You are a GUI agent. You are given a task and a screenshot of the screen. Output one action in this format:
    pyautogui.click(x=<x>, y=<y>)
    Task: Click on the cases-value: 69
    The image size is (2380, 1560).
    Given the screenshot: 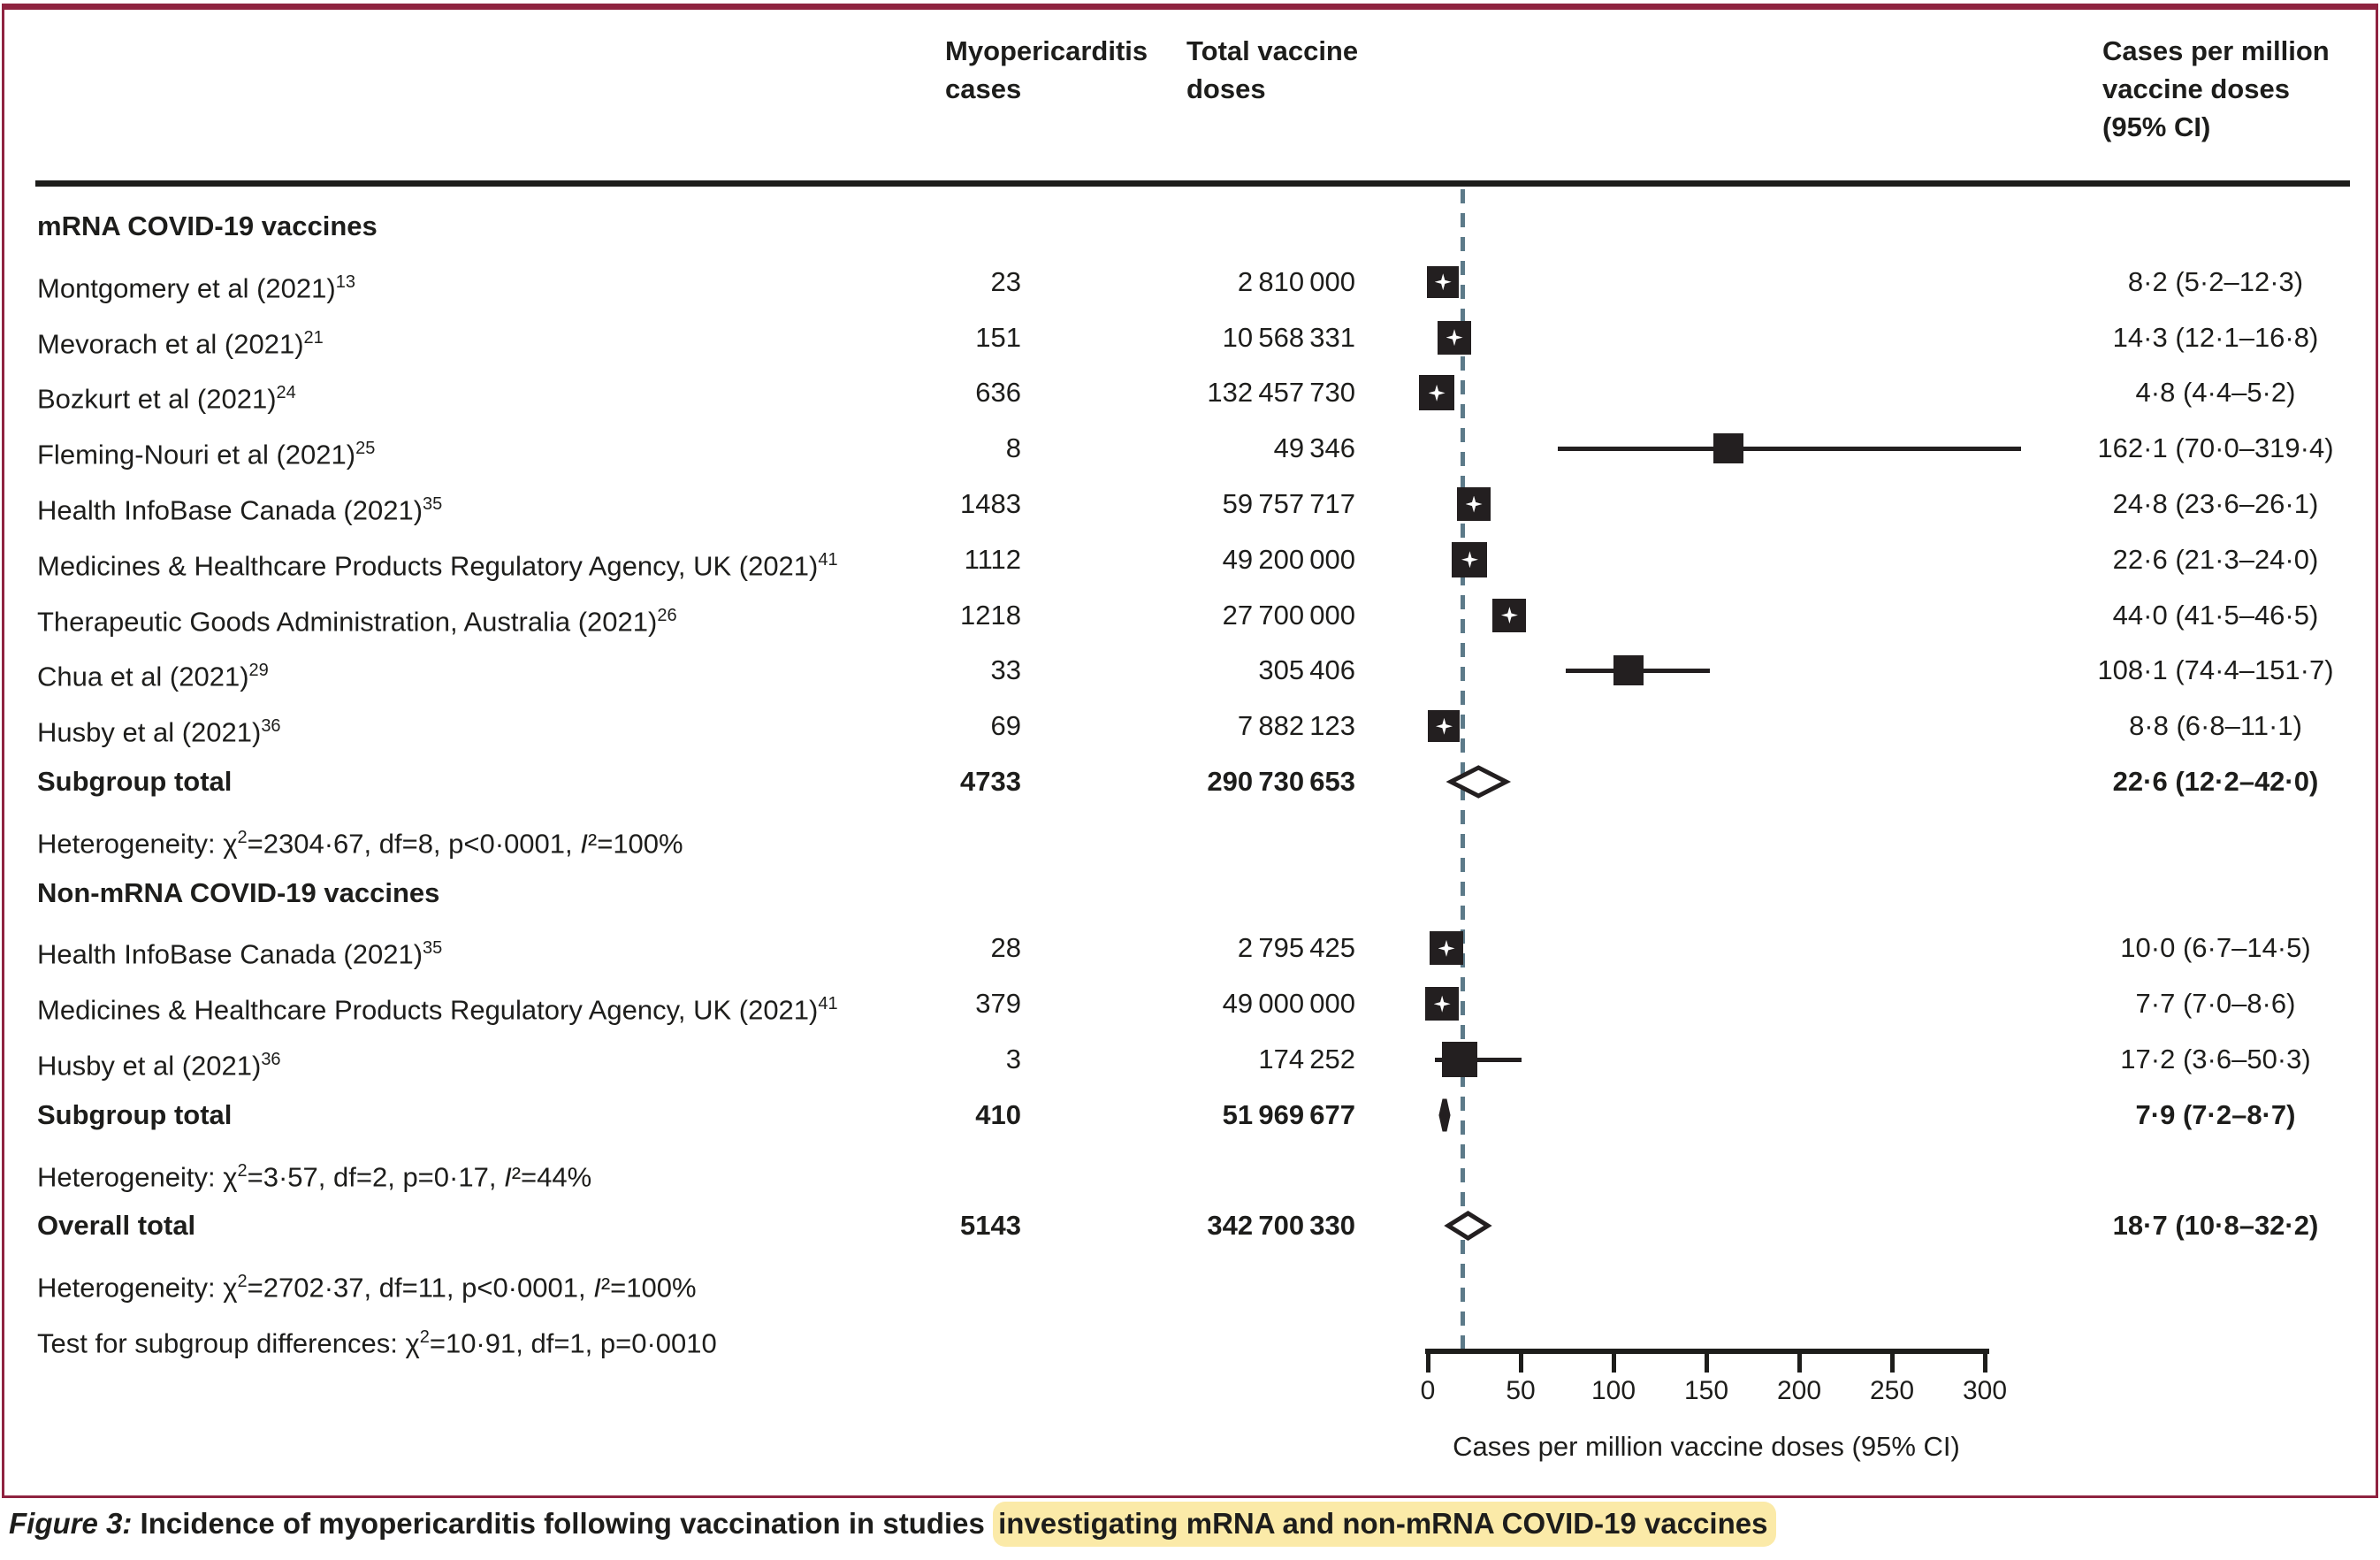 What is the action you would take?
    pyautogui.click(x=1005, y=726)
    